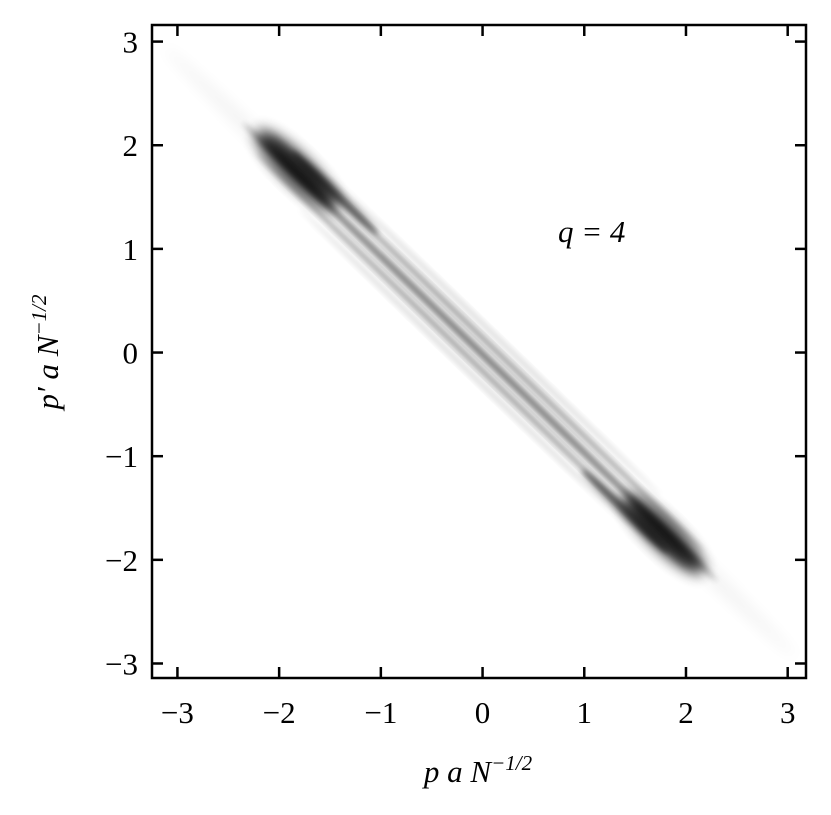  What do you see at coordinates (131, 353) in the screenshot?
I see `y-tick-label: 0` at bounding box center [131, 353].